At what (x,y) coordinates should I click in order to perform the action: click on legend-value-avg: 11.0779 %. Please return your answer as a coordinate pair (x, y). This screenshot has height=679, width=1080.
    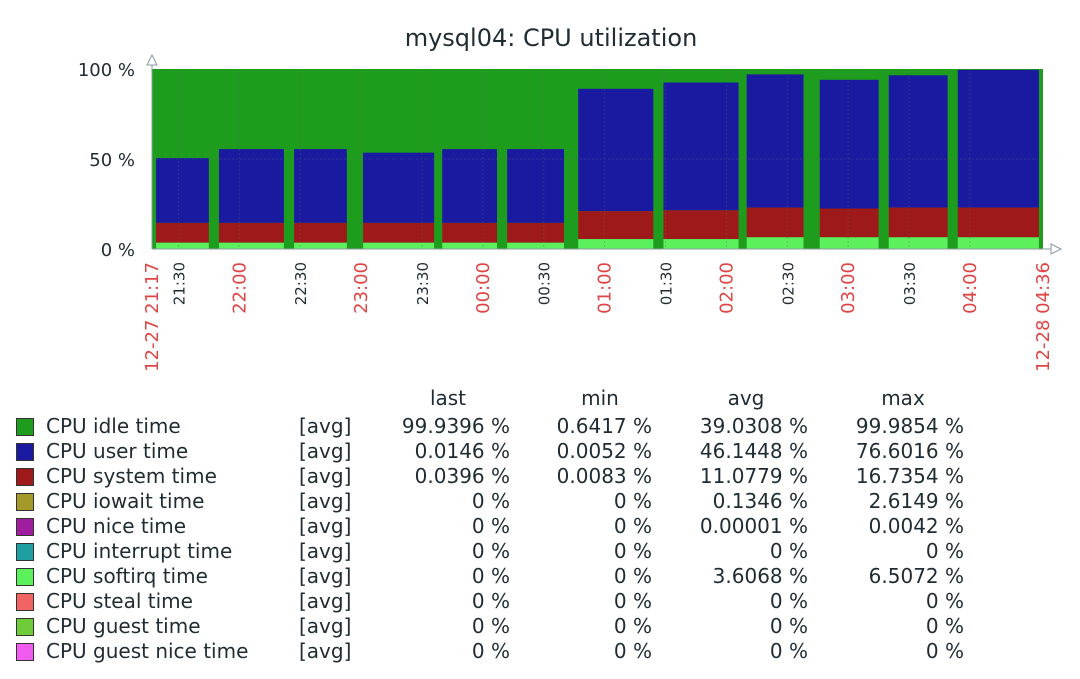
    Looking at the image, I should click on (753, 476).